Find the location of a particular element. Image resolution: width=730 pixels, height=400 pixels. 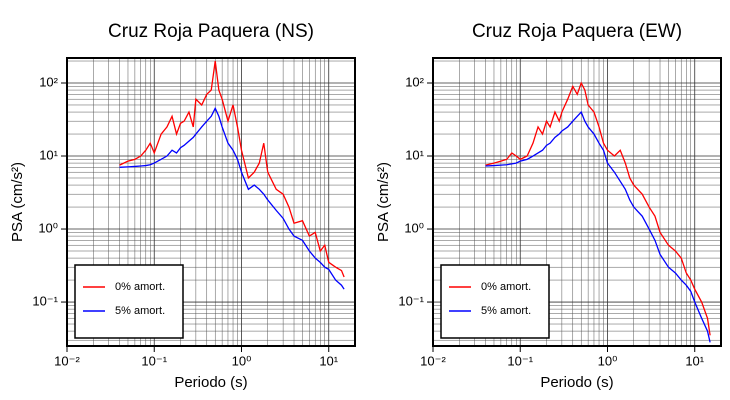

series-line is located at coordinates (232, 198).